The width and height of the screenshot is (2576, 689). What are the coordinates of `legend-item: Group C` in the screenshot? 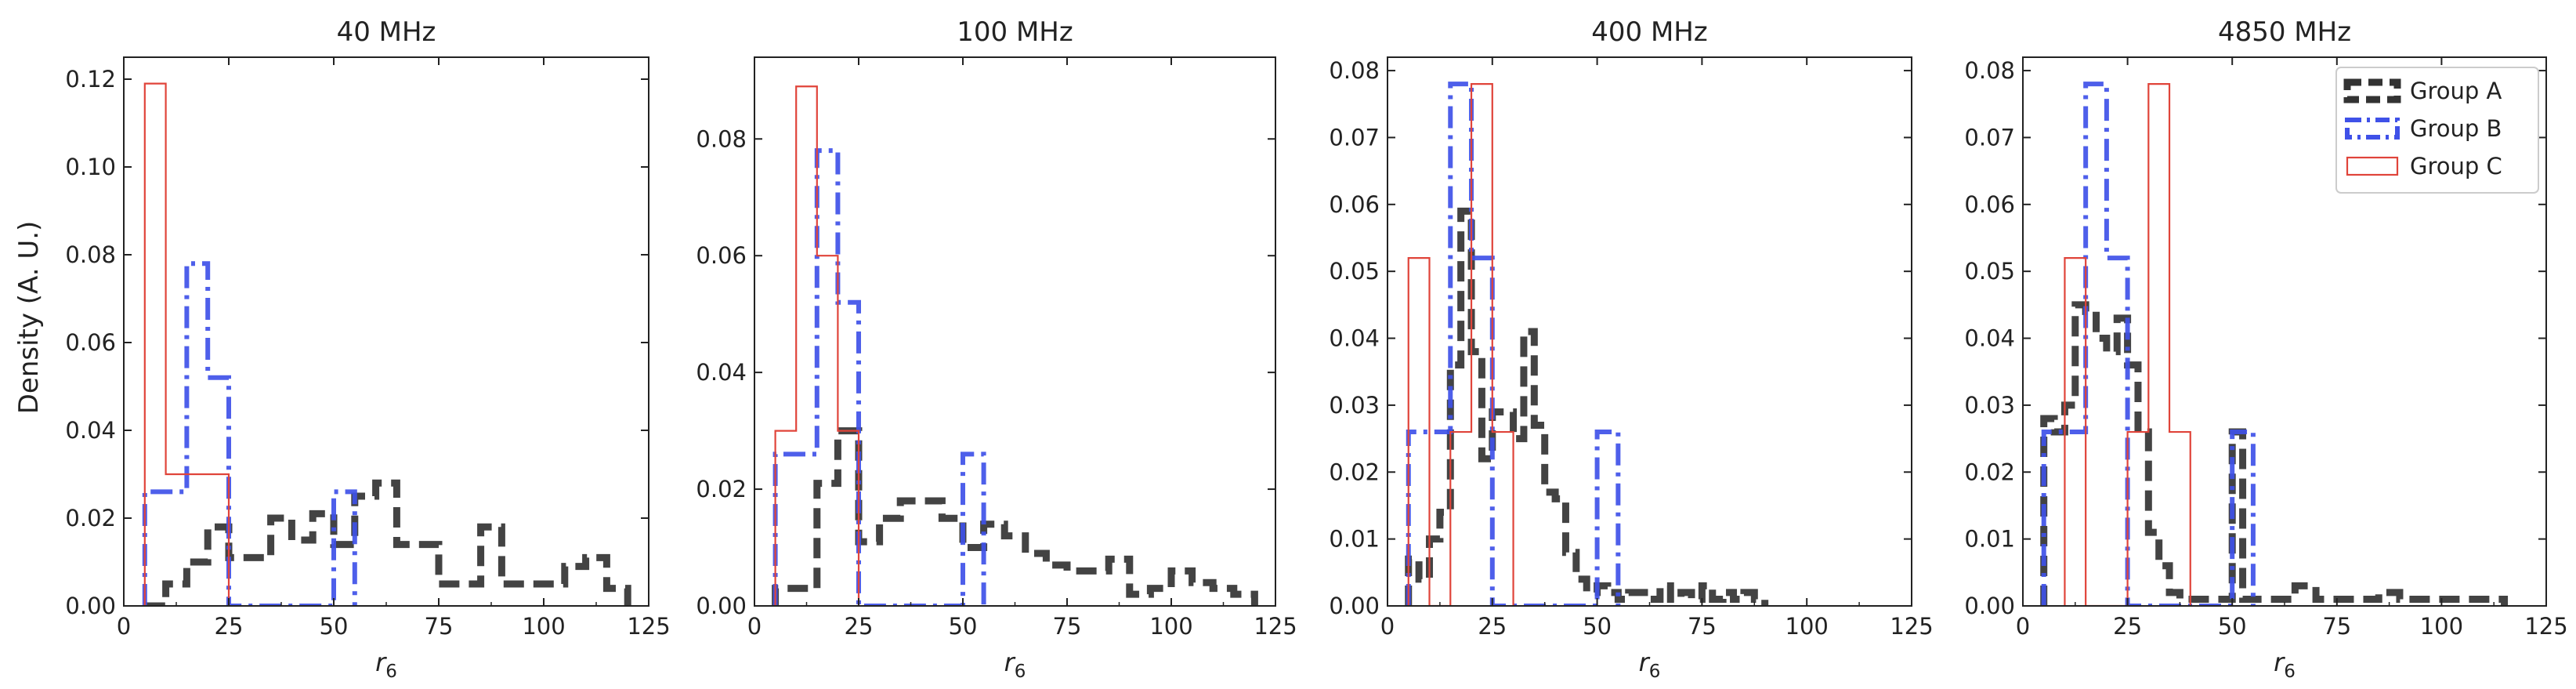 It's located at (2424, 167).